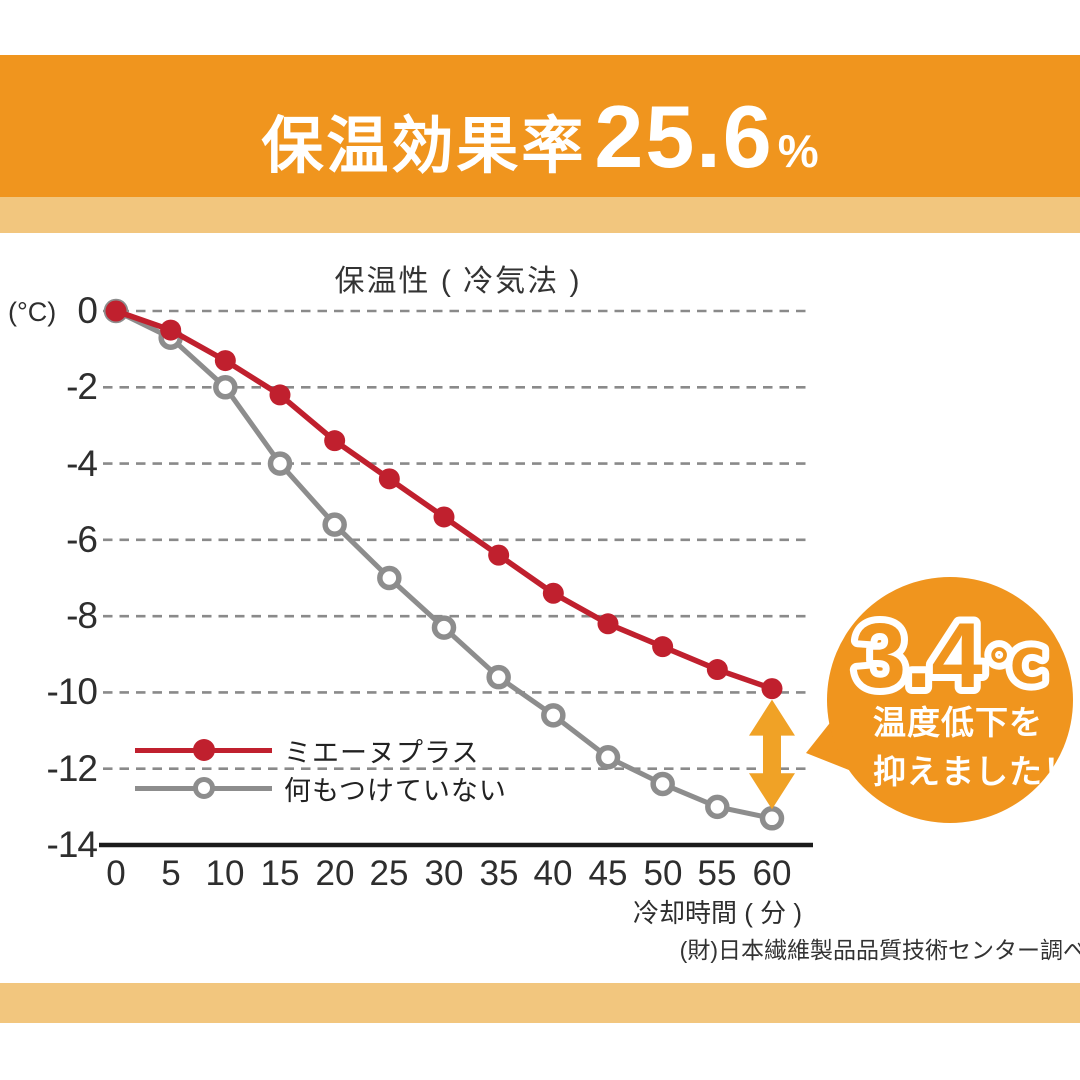  Describe the element at coordinates (82, 615) in the screenshot. I see `y-tick-4: -8` at that location.